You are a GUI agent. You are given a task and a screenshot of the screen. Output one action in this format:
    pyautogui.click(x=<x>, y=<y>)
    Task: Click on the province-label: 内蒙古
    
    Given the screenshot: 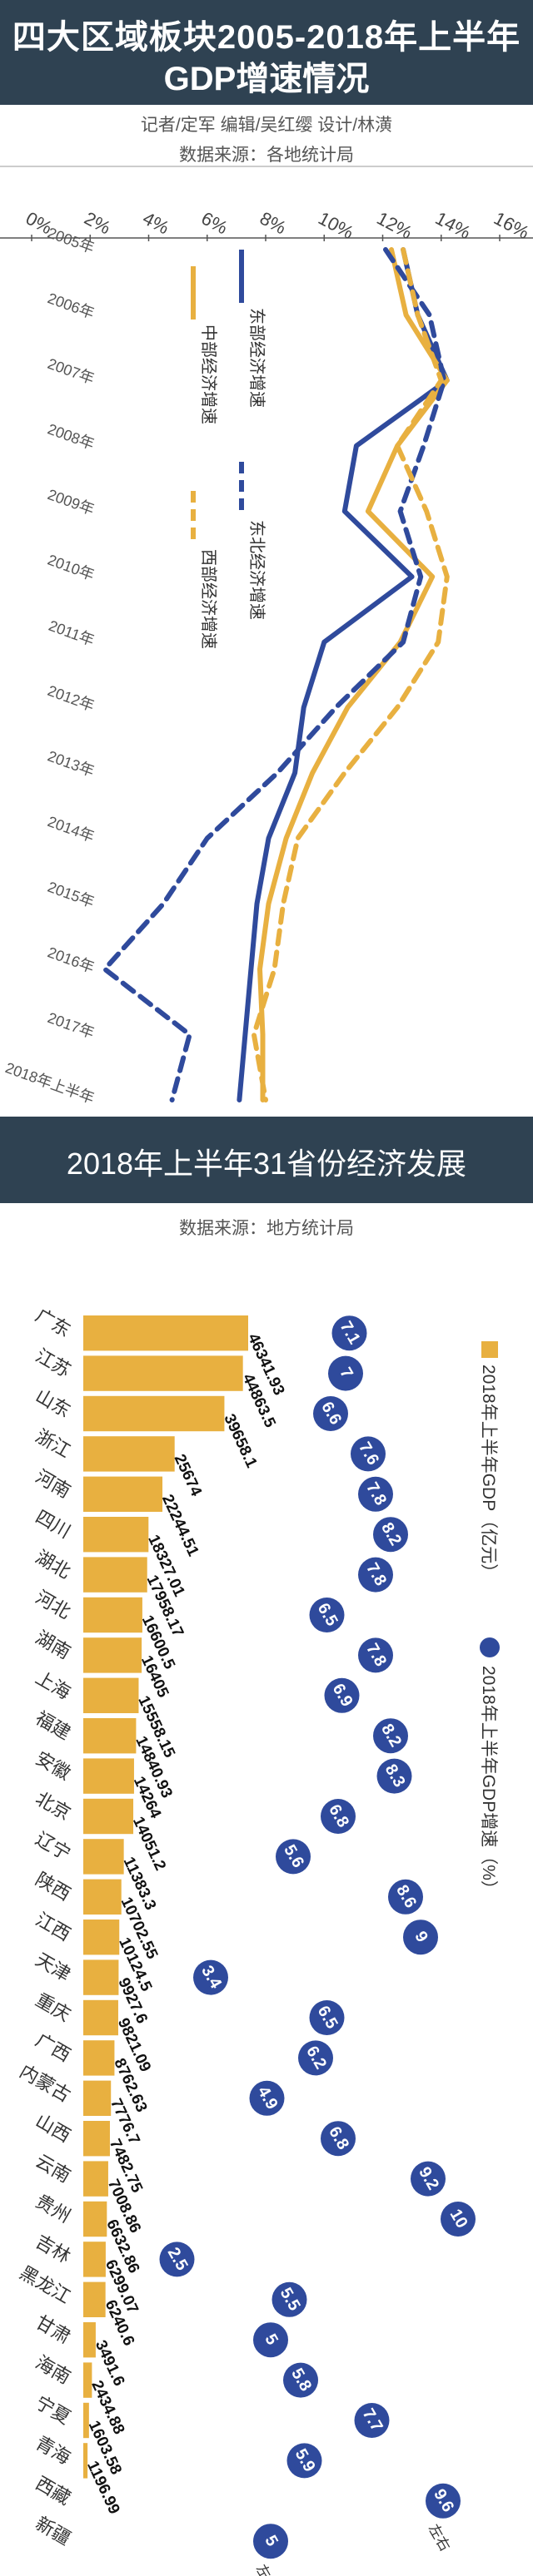 What is the action you would take?
    pyautogui.click(x=45, y=2084)
    